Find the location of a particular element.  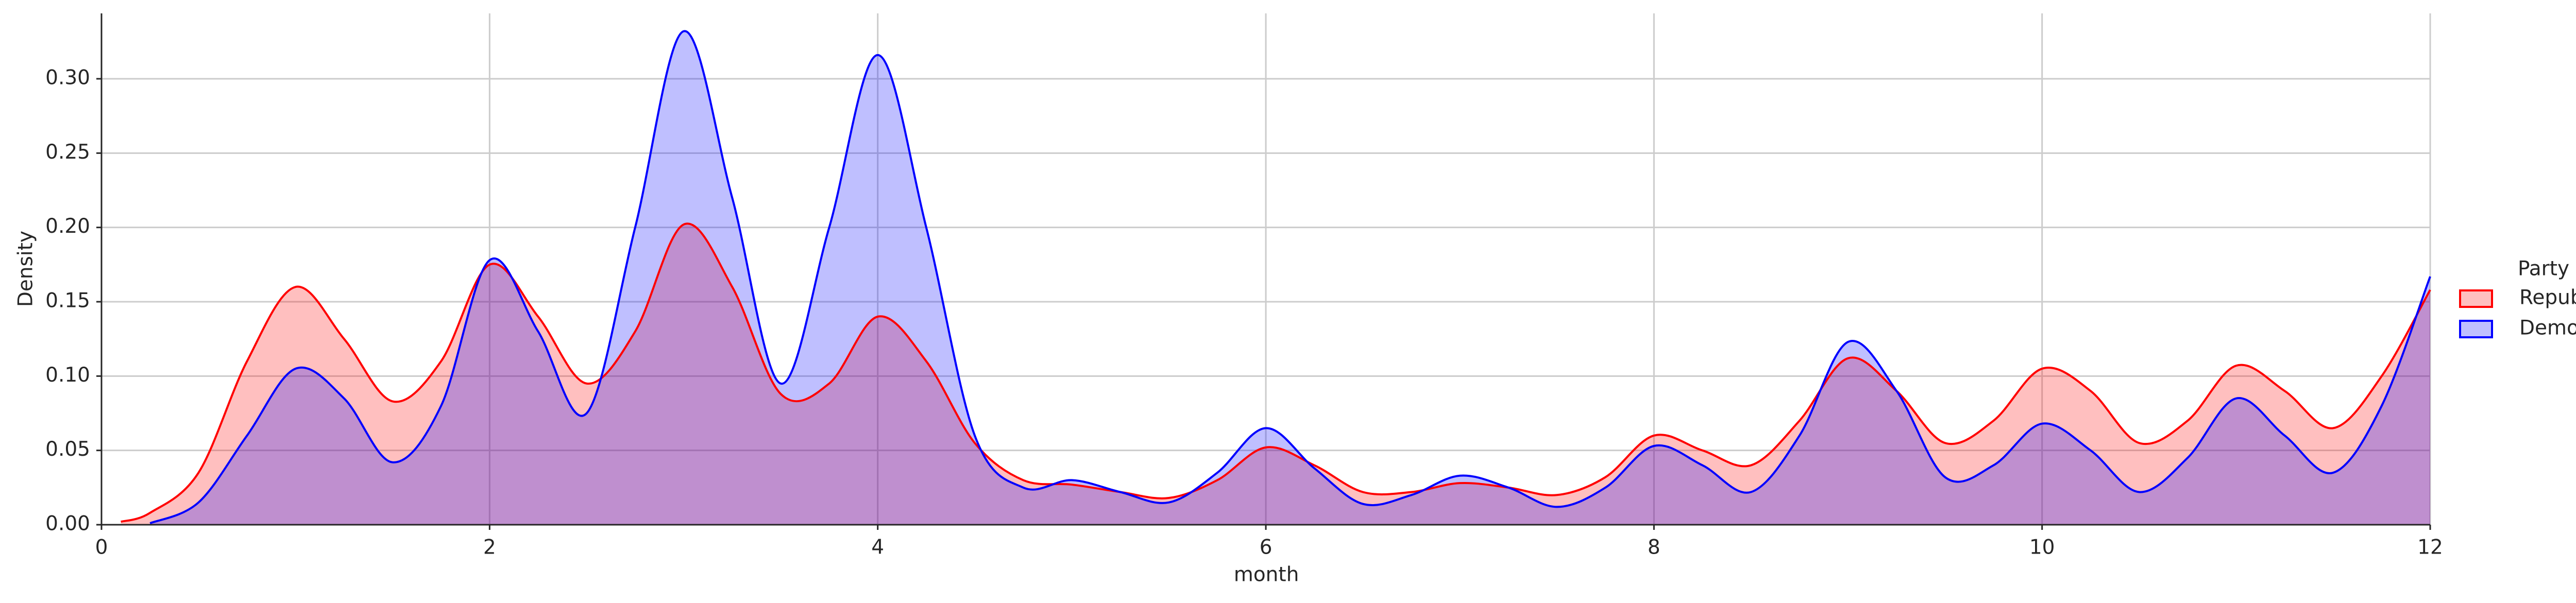

y-tick-label: 0.15 is located at coordinates (67, 301).